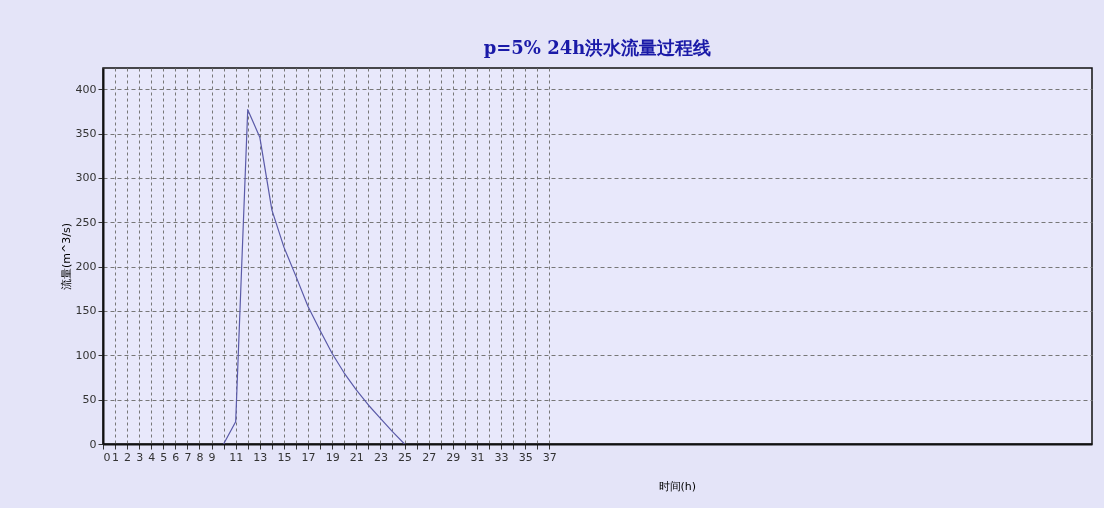  What do you see at coordinates (356, 457) in the screenshot?
I see `x-tick-label: 21` at bounding box center [356, 457].